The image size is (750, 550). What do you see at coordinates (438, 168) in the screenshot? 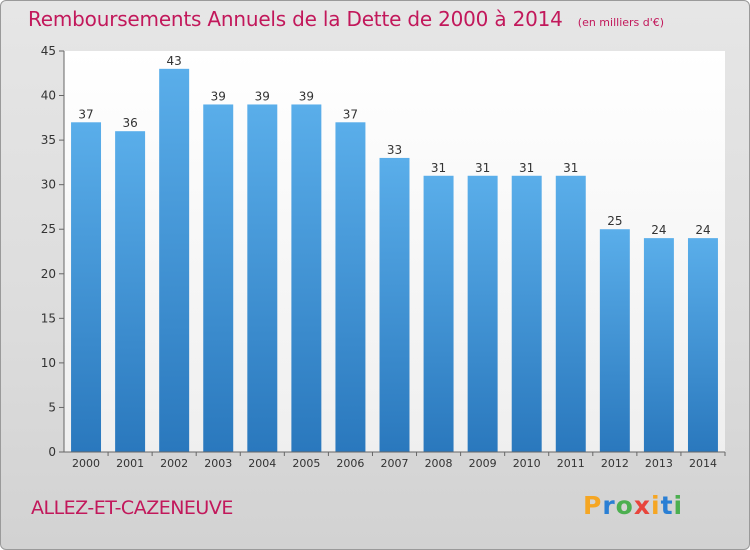
I see `data-label-2008: 31` at bounding box center [438, 168].